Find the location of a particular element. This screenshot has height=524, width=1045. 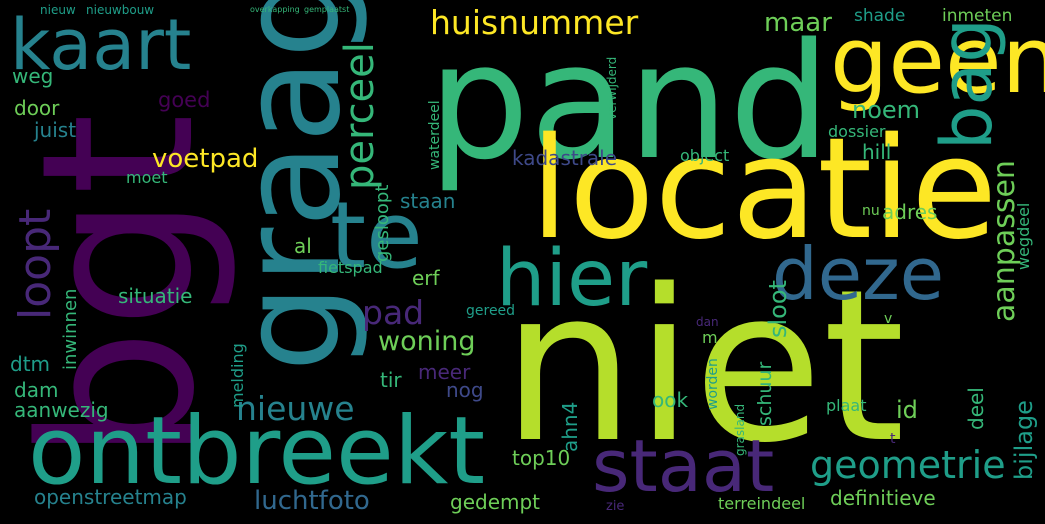

word-gedempt: gedempt is located at coordinates (495, 502).